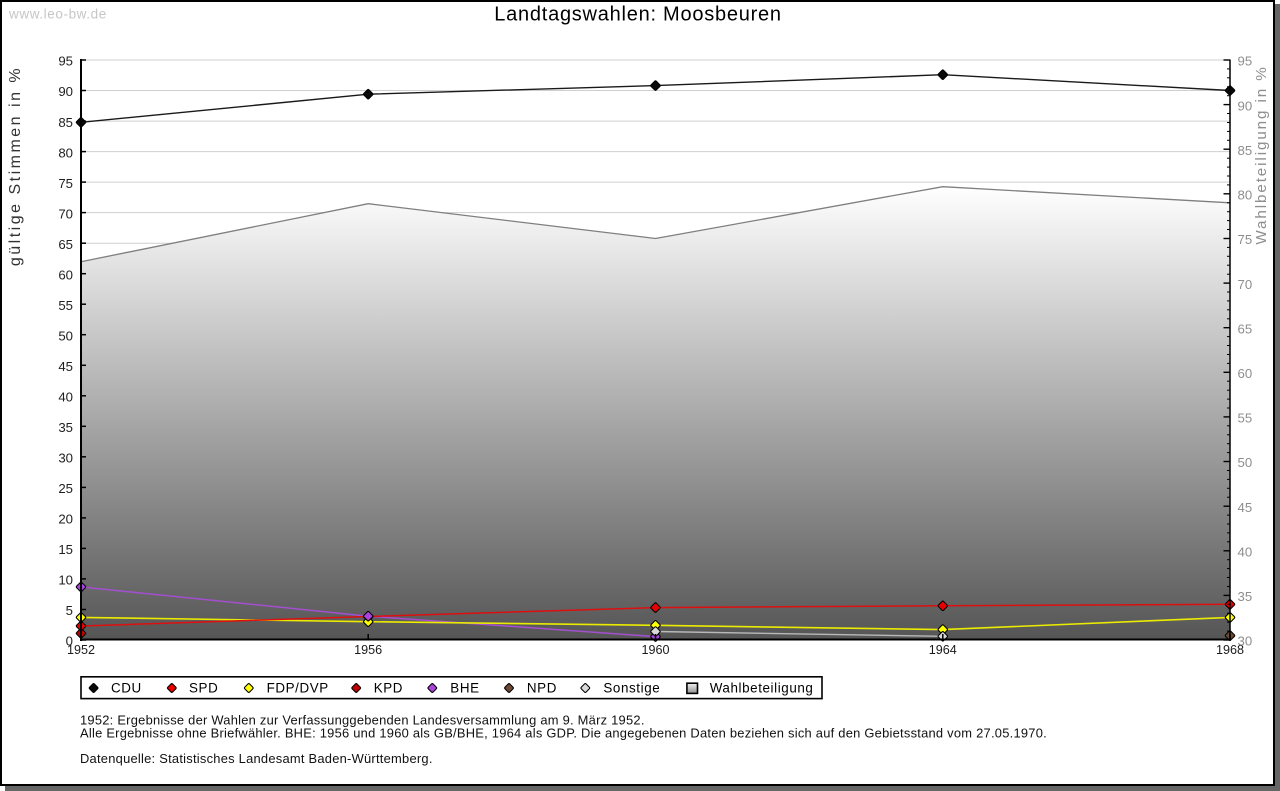 Image resolution: width=1280 pixels, height=791 pixels. I want to click on svg-text: NPD, so click(542, 688).